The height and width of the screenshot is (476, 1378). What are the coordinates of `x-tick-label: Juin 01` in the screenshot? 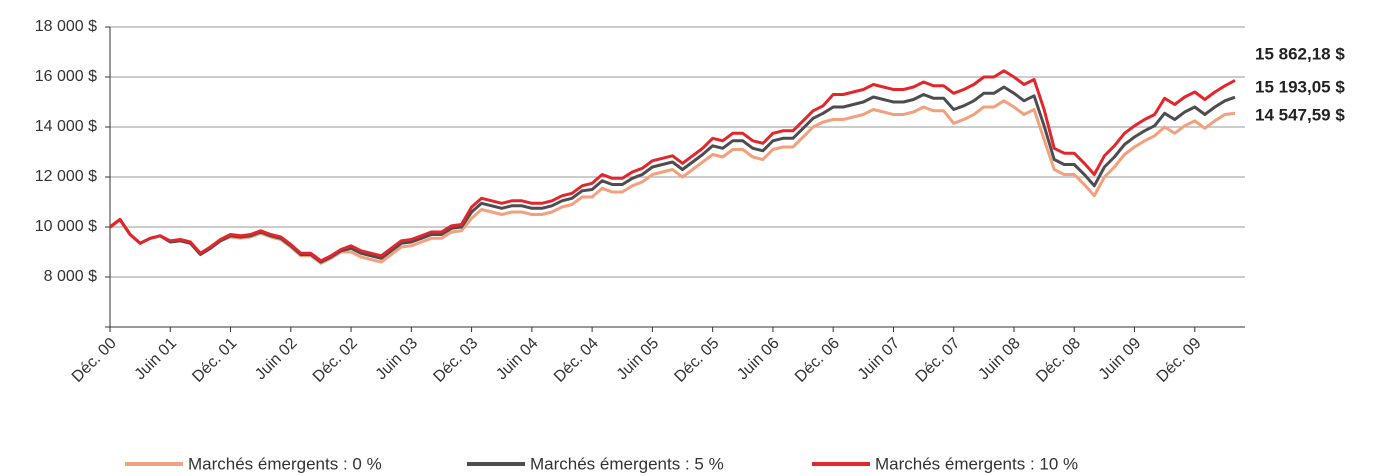 It's located at (156, 359).